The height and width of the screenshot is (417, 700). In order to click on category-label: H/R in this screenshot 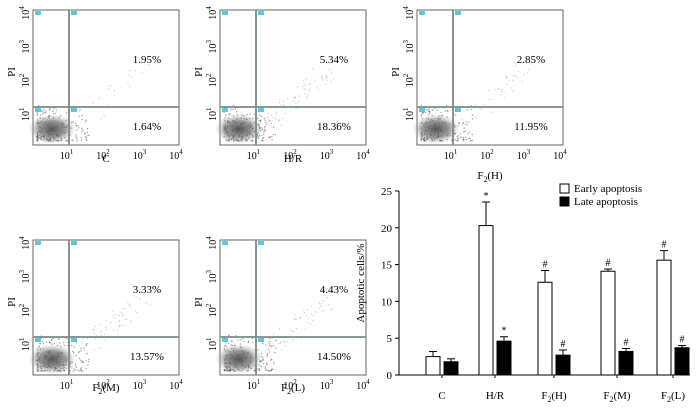, I will do `click(495, 396)`.